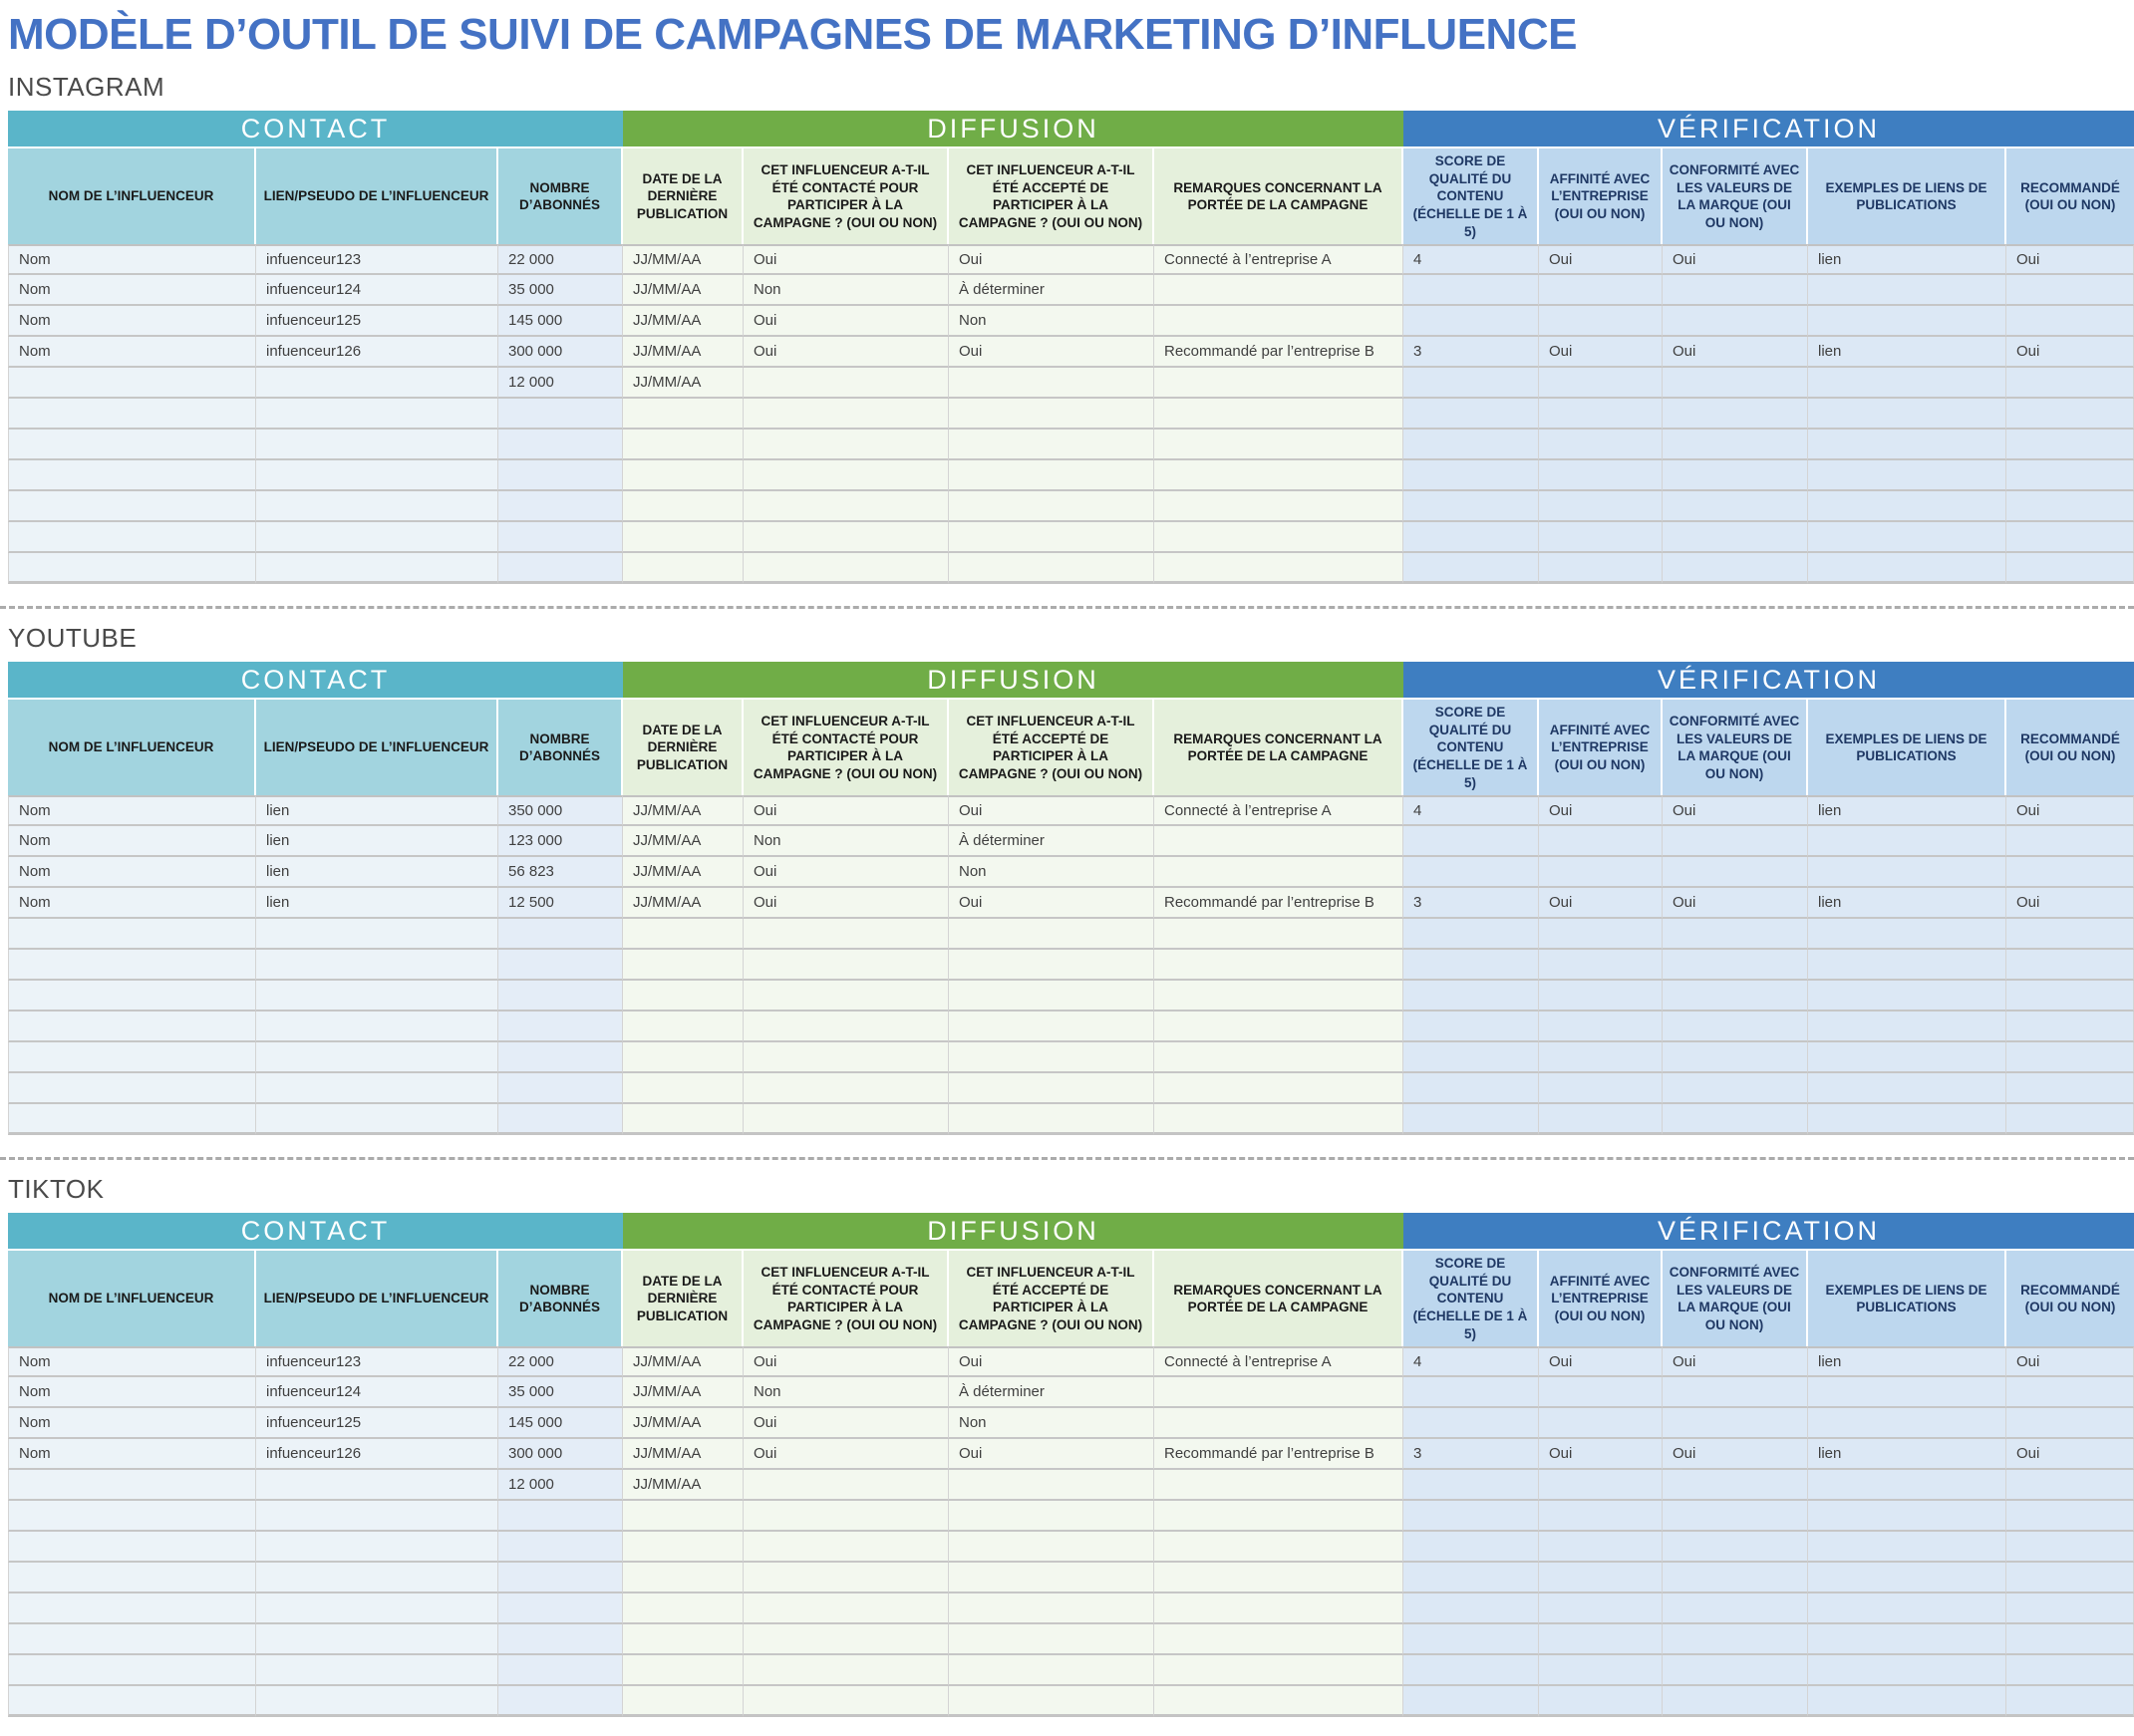  Describe the element at coordinates (1471, 811) in the screenshot. I see `cell-score_qualite: 4` at that location.